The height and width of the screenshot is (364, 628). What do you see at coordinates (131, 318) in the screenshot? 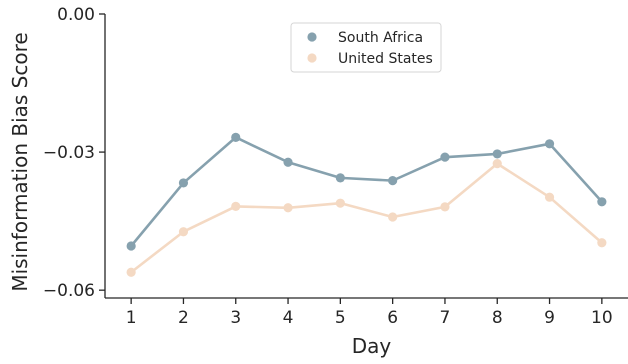
I see `x-tick-label: 1` at bounding box center [131, 318].